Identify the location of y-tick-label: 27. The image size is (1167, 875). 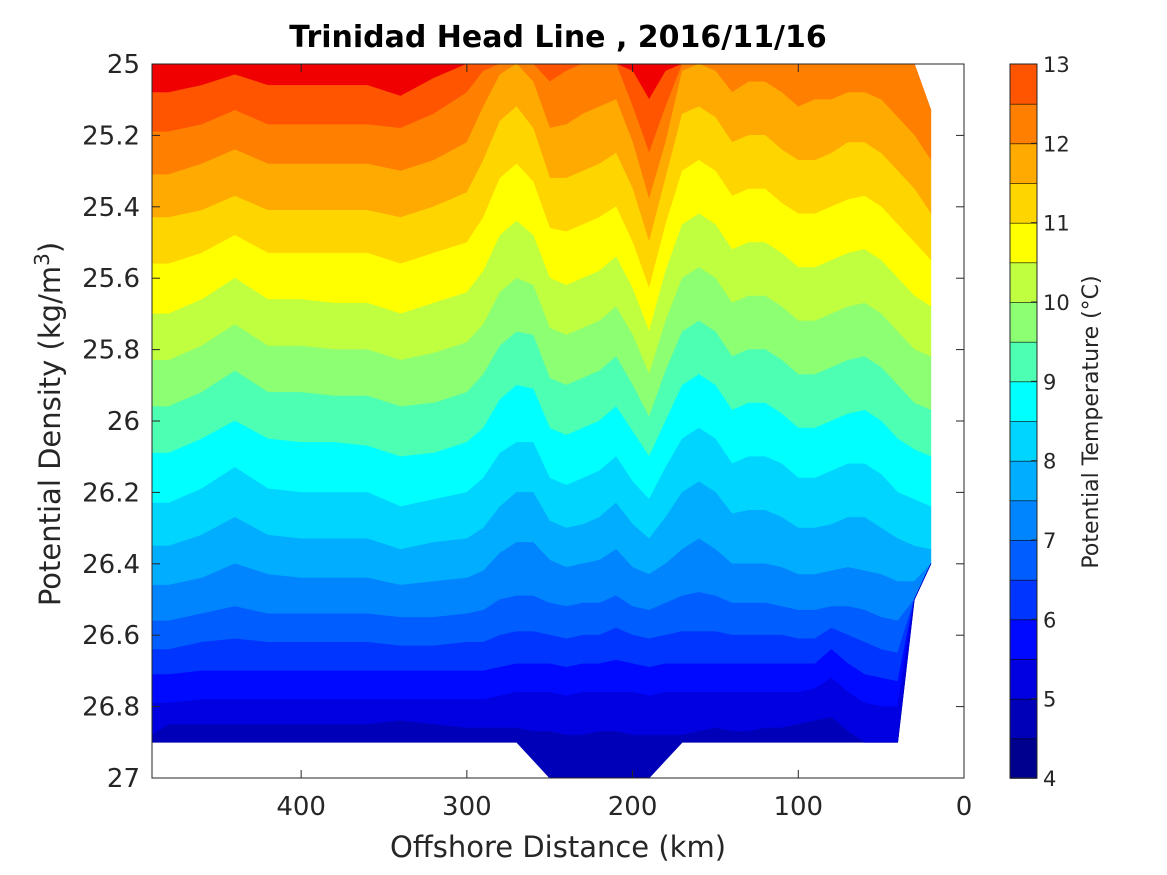
(123, 779).